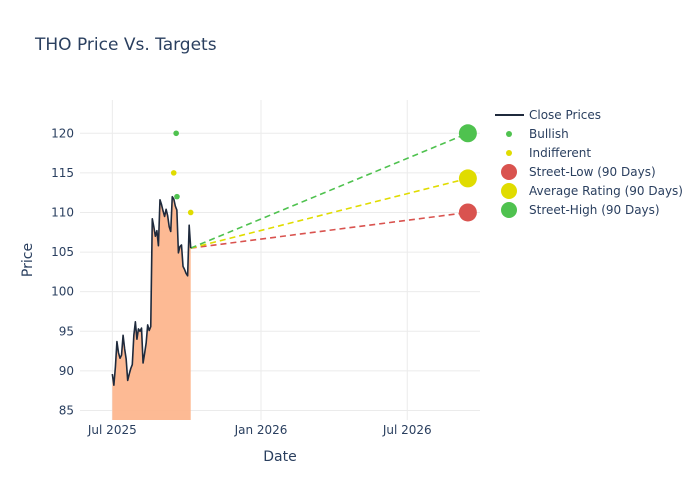  Describe the element at coordinates (565, 115) in the screenshot. I see `legend-label-close-prices: Close Prices` at that location.